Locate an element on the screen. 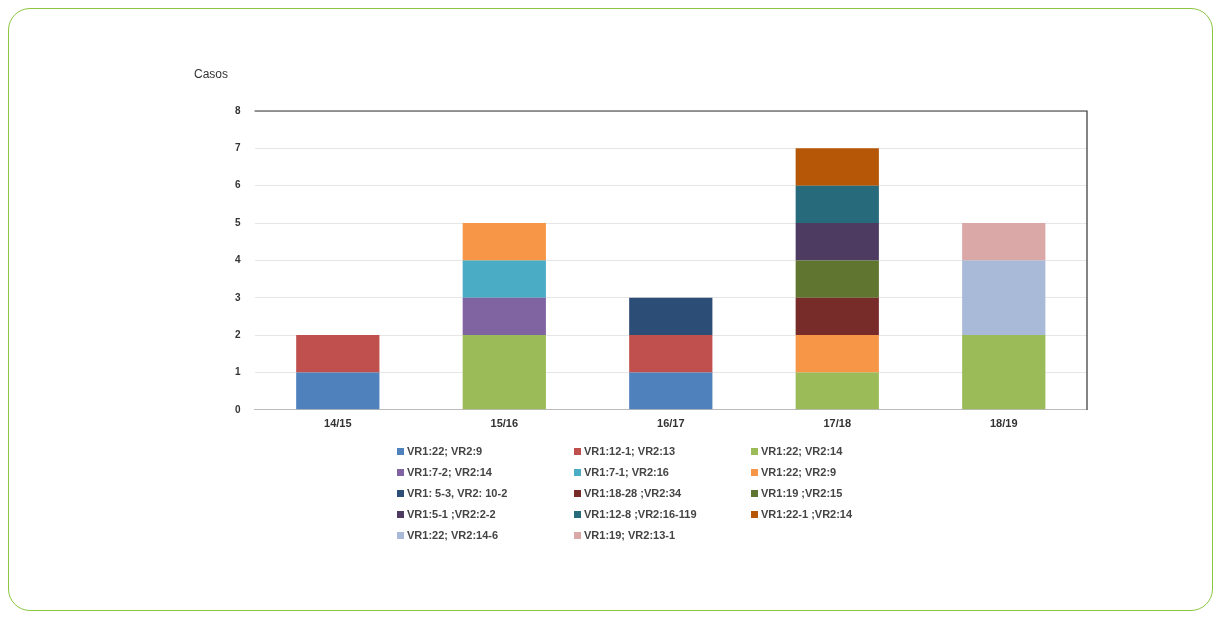 The height and width of the screenshot is (619, 1221). x-tick-label: 14/15 is located at coordinates (338, 423).